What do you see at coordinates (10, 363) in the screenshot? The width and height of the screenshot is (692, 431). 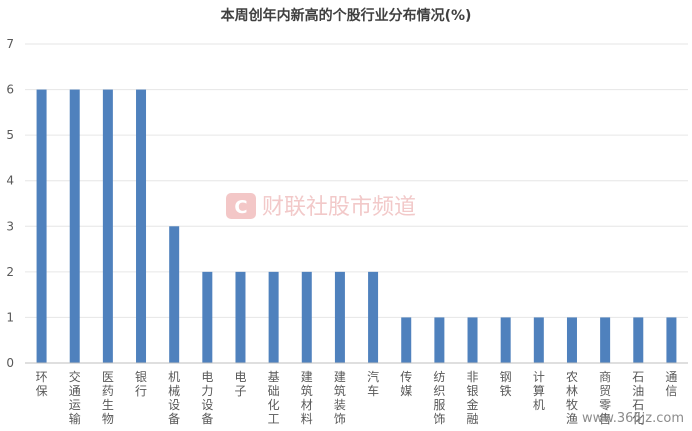 I see `y-tick-label: 0` at bounding box center [10, 363].